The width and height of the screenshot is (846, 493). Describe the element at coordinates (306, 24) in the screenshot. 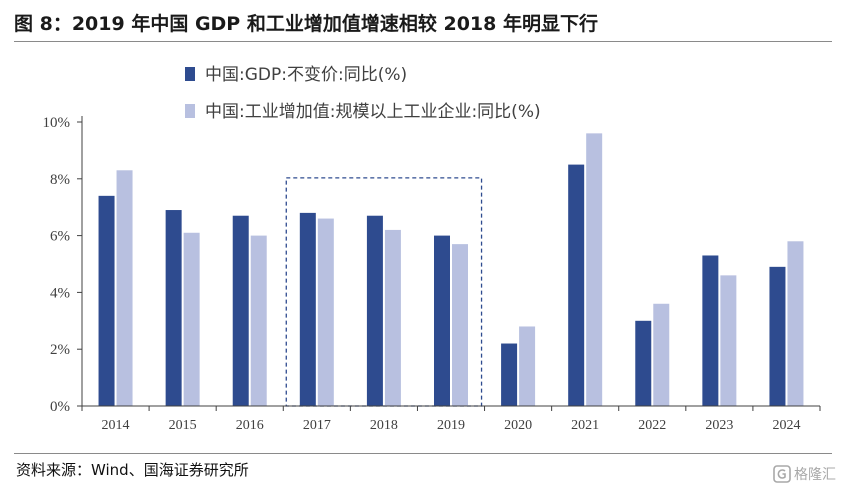

I see `chart-title: 图 8：2019 年中国 GDP 和工业增加值增速相较 2018 年明显下行` at that location.